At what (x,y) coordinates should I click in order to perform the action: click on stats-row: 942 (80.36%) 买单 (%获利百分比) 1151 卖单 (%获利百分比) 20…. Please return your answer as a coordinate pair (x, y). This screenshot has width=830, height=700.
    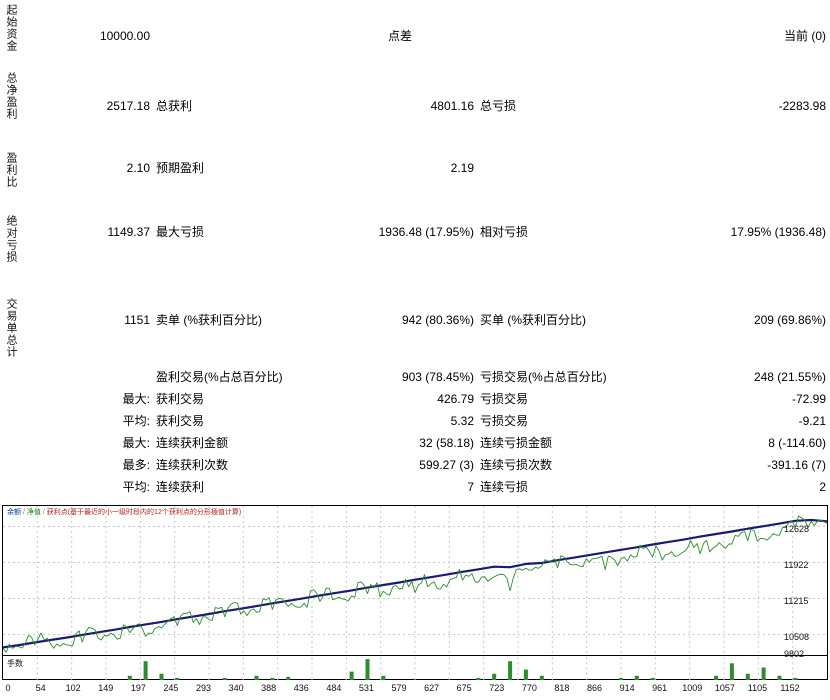
    Looking at the image, I should click on (428, 320).